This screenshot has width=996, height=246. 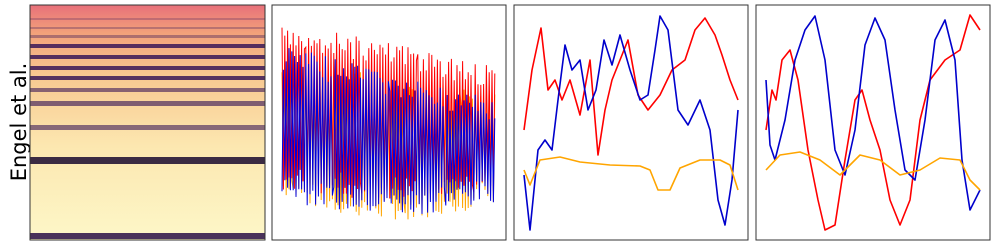 What do you see at coordinates (19, 122) in the screenshot?
I see `row-label: Engel et al.` at bounding box center [19, 122].